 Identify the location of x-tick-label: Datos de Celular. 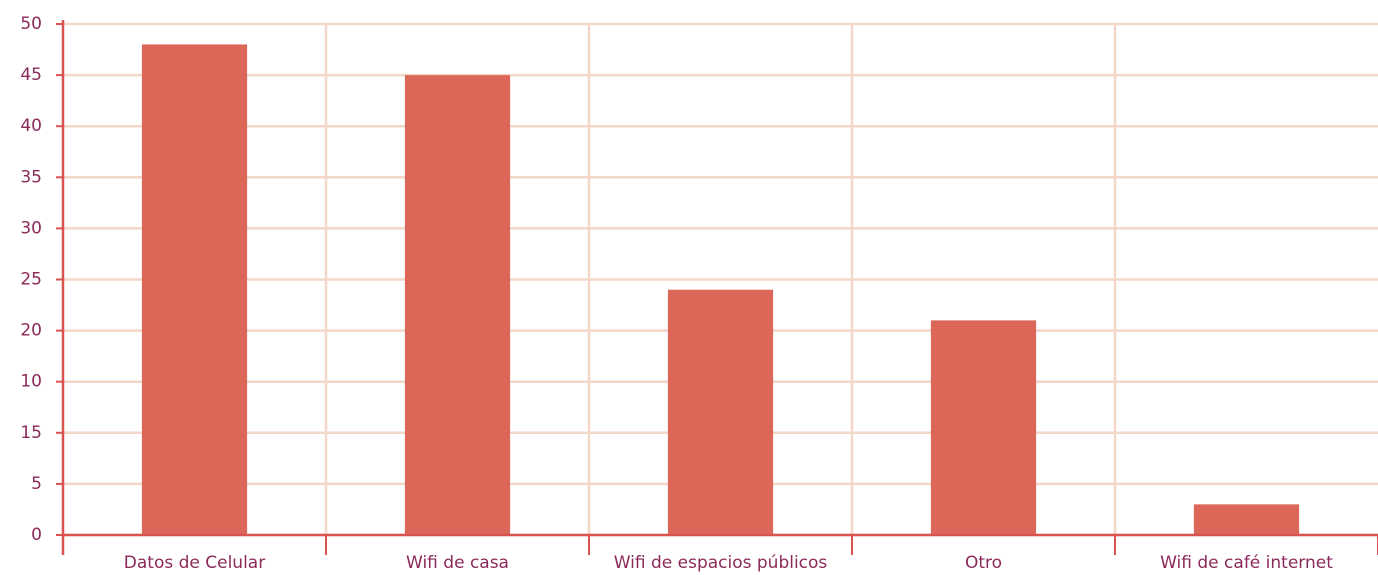
(194, 563).